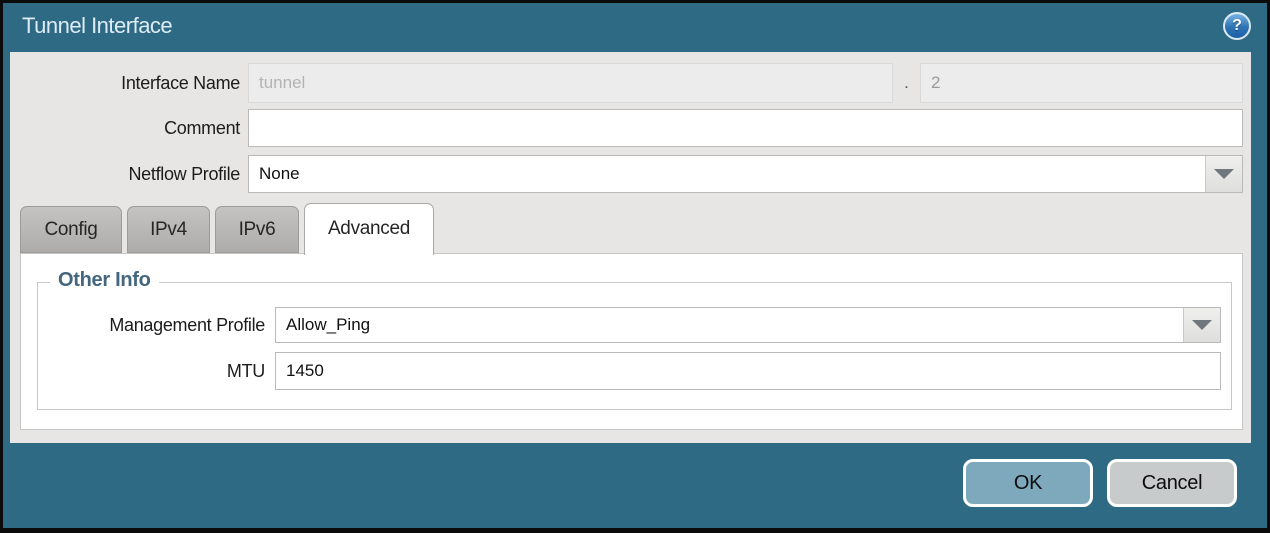 This screenshot has height=533, width=1270. What do you see at coordinates (187, 325) in the screenshot?
I see `management-profile-label: Management Profile` at bounding box center [187, 325].